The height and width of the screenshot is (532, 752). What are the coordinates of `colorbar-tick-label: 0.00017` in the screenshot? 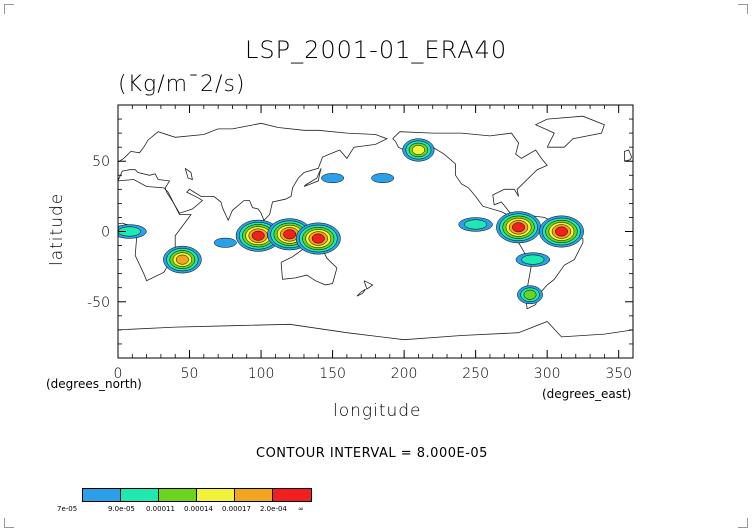 It's located at (236, 509).